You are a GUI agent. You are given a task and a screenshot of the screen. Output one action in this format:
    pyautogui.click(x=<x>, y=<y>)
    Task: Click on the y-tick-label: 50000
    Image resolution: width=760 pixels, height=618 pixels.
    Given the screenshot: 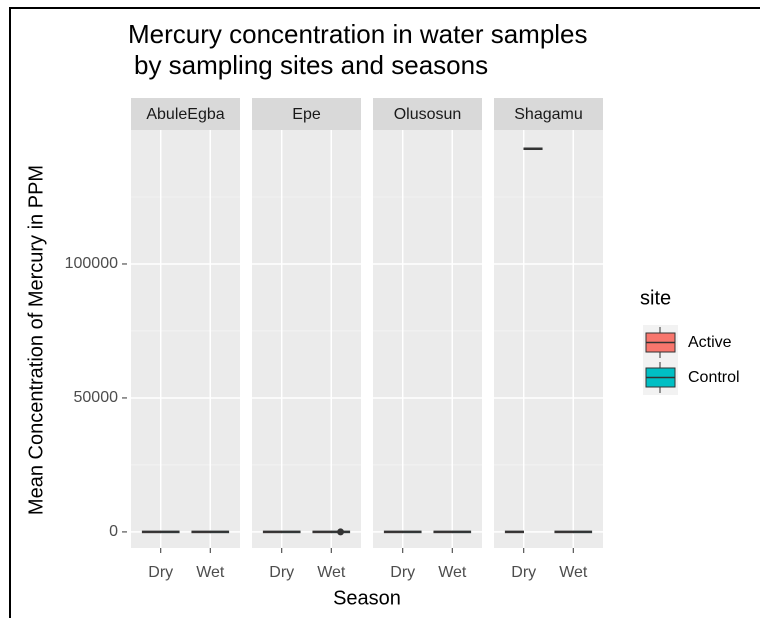 What is the action you would take?
    pyautogui.click(x=96, y=397)
    